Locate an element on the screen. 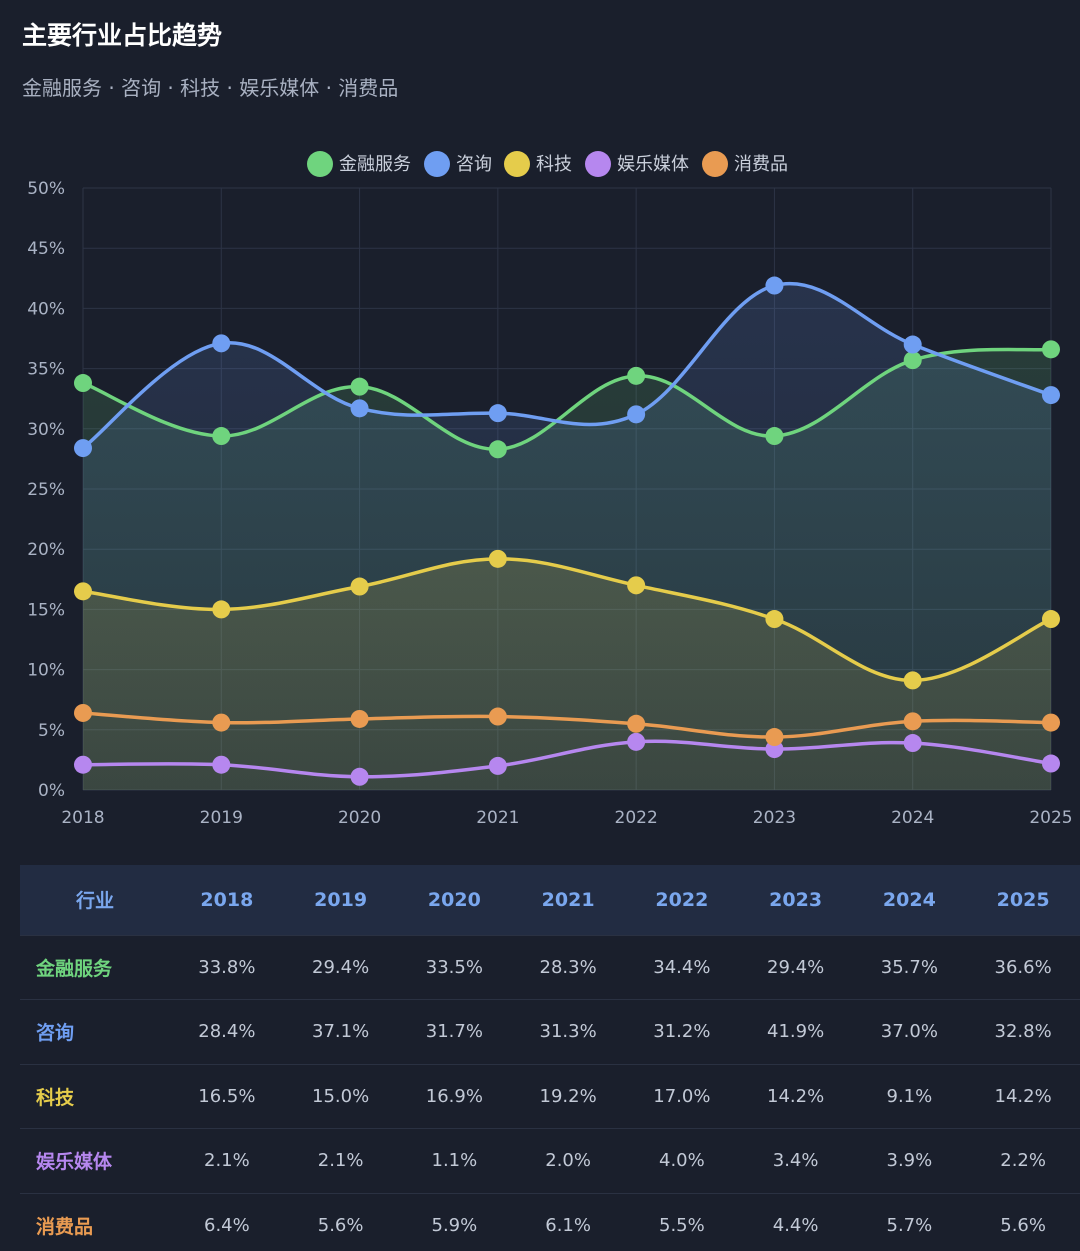 This screenshot has height=1251, width=1080. table-header-year: 2025 is located at coordinates (1023, 899).